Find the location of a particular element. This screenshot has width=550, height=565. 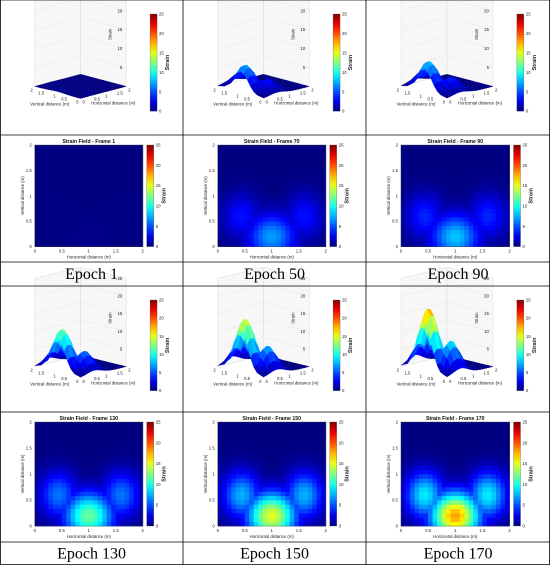

z-gridline is located at coordinates (447, 42).